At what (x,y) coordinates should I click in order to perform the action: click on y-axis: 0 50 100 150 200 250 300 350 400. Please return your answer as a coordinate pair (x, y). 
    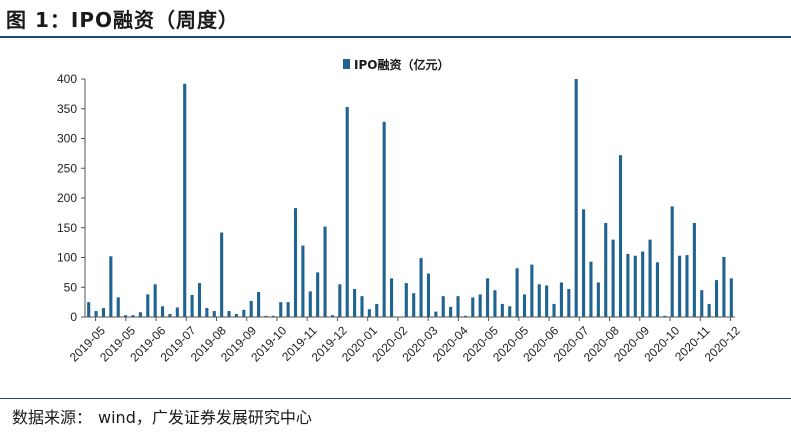
    Looking at the image, I should click on (71, 198).